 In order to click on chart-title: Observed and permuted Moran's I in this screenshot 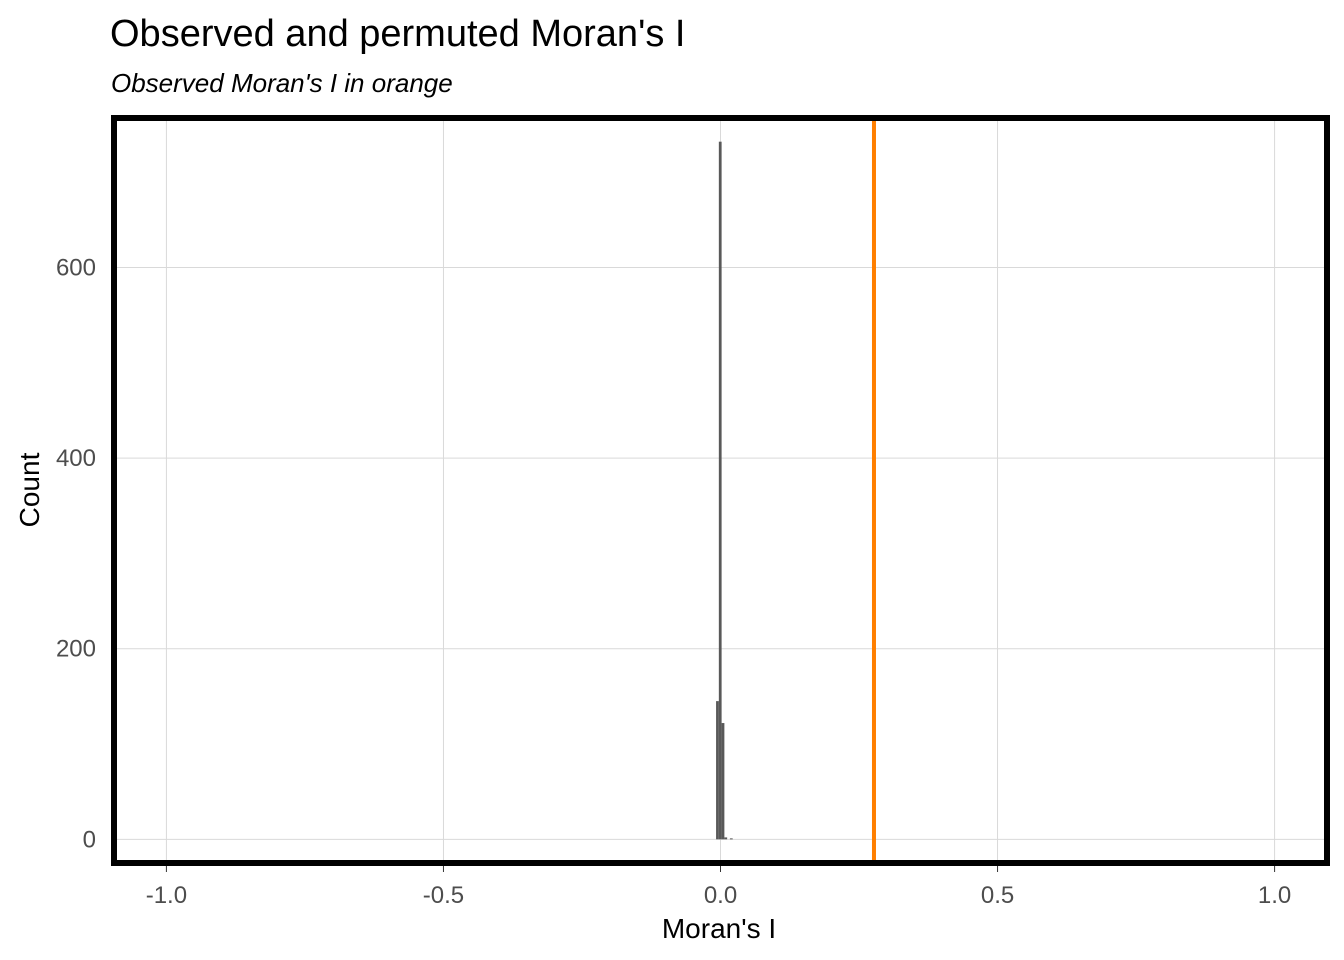, I will do `click(397, 34)`.